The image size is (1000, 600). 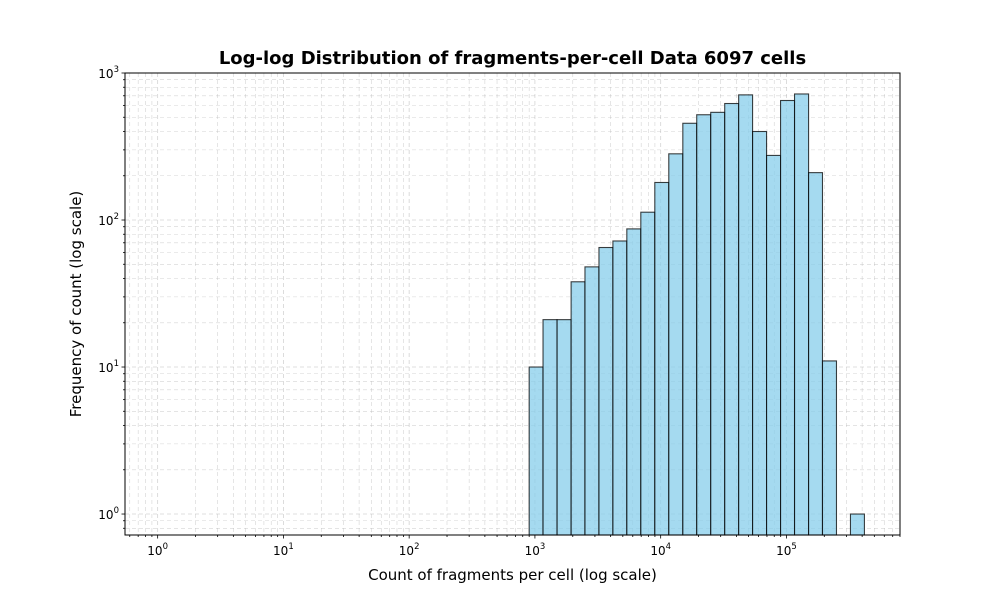 What do you see at coordinates (512, 575) in the screenshot?
I see `x-axis-label: Count of fragments per cell (log scale)` at bounding box center [512, 575].